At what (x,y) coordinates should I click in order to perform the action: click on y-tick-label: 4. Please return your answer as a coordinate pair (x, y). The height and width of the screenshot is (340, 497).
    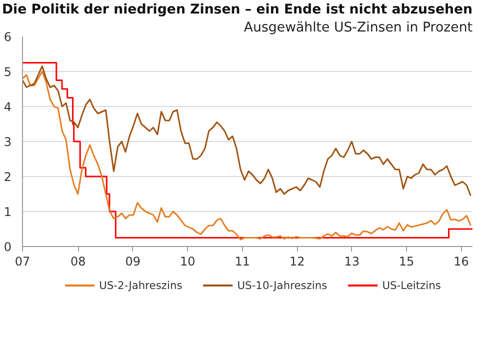
    Looking at the image, I should click on (8, 107).